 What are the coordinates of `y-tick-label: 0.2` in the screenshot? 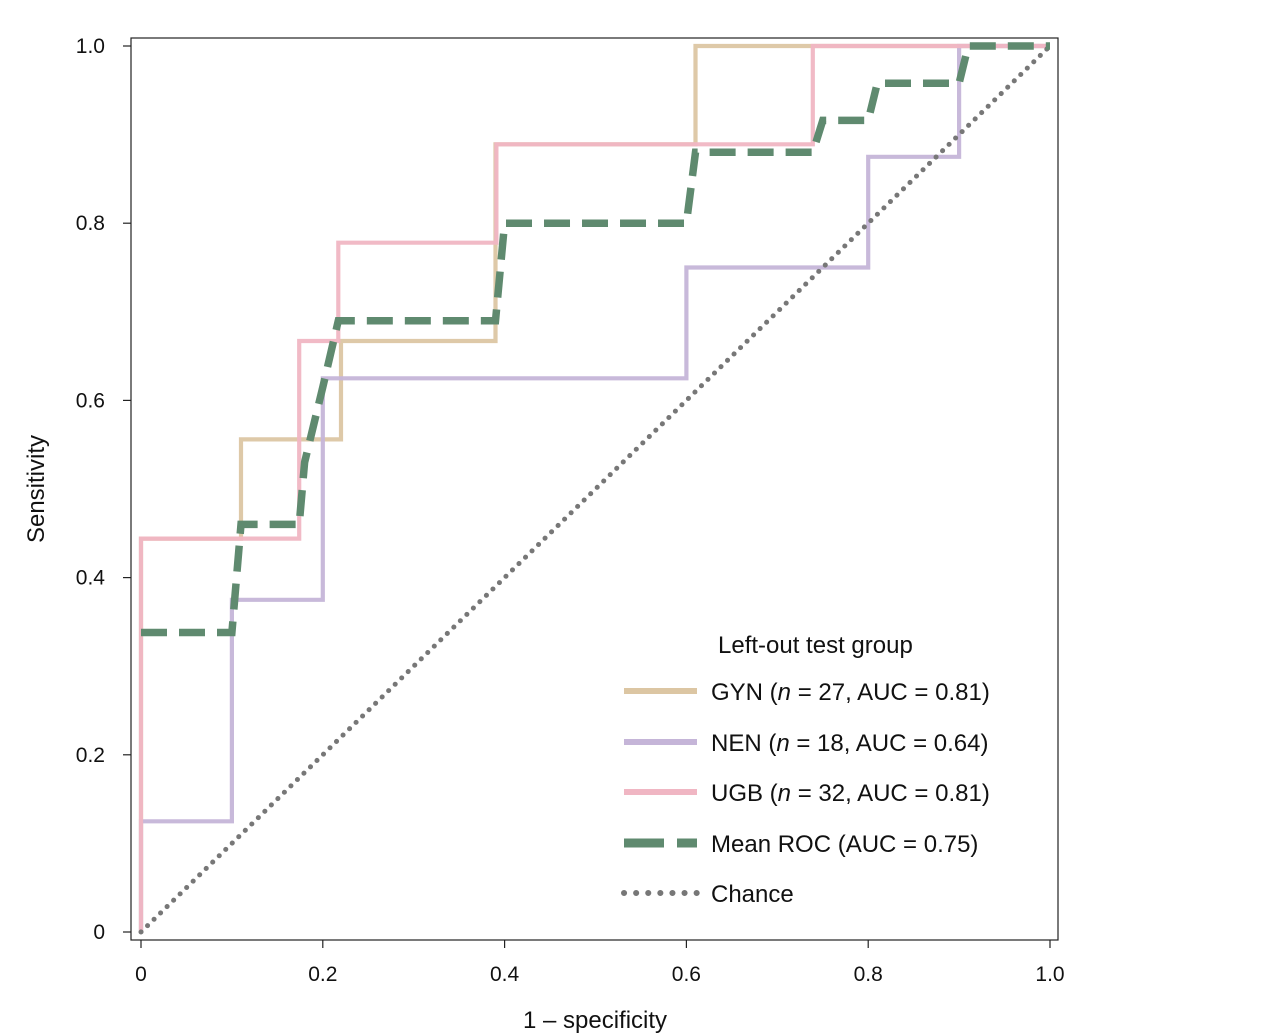 It's located at (90, 755).